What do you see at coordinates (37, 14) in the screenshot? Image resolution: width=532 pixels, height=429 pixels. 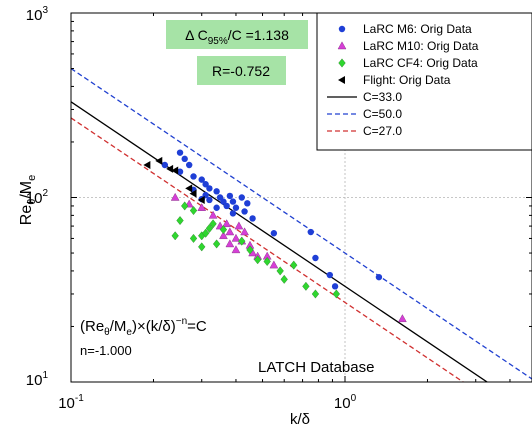 I see `y-tick-label: 10³` at bounding box center [37, 14].